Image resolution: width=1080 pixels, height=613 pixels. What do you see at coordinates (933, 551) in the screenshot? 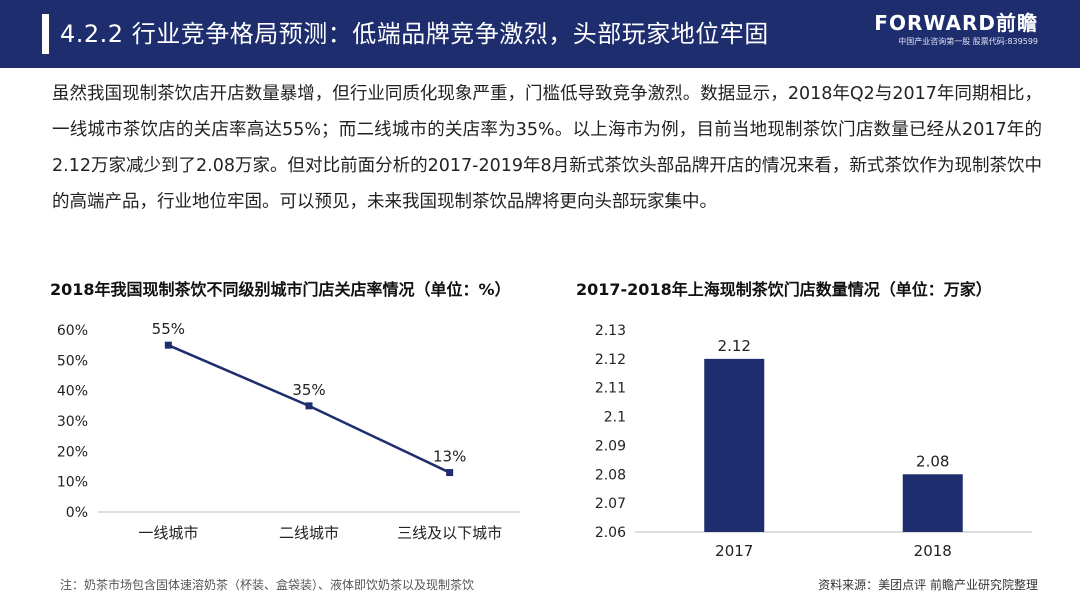
I see `x-tick-label: 2018` at bounding box center [933, 551].